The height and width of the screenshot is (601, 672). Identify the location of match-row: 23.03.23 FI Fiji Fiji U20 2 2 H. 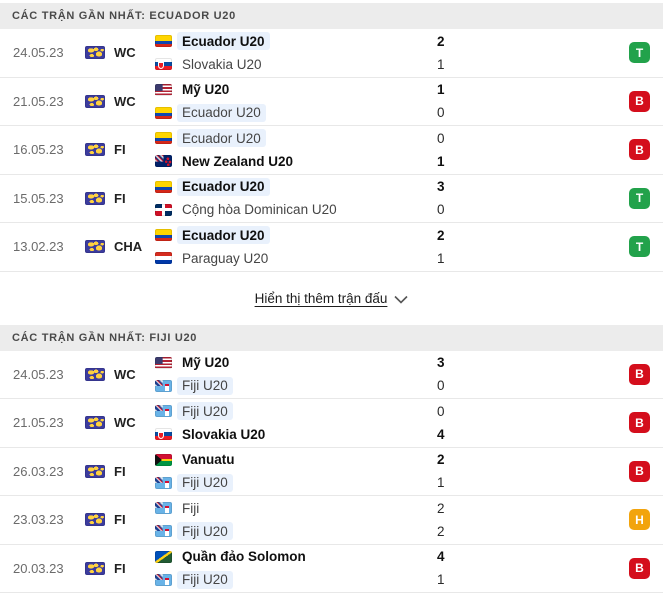
(331, 520).